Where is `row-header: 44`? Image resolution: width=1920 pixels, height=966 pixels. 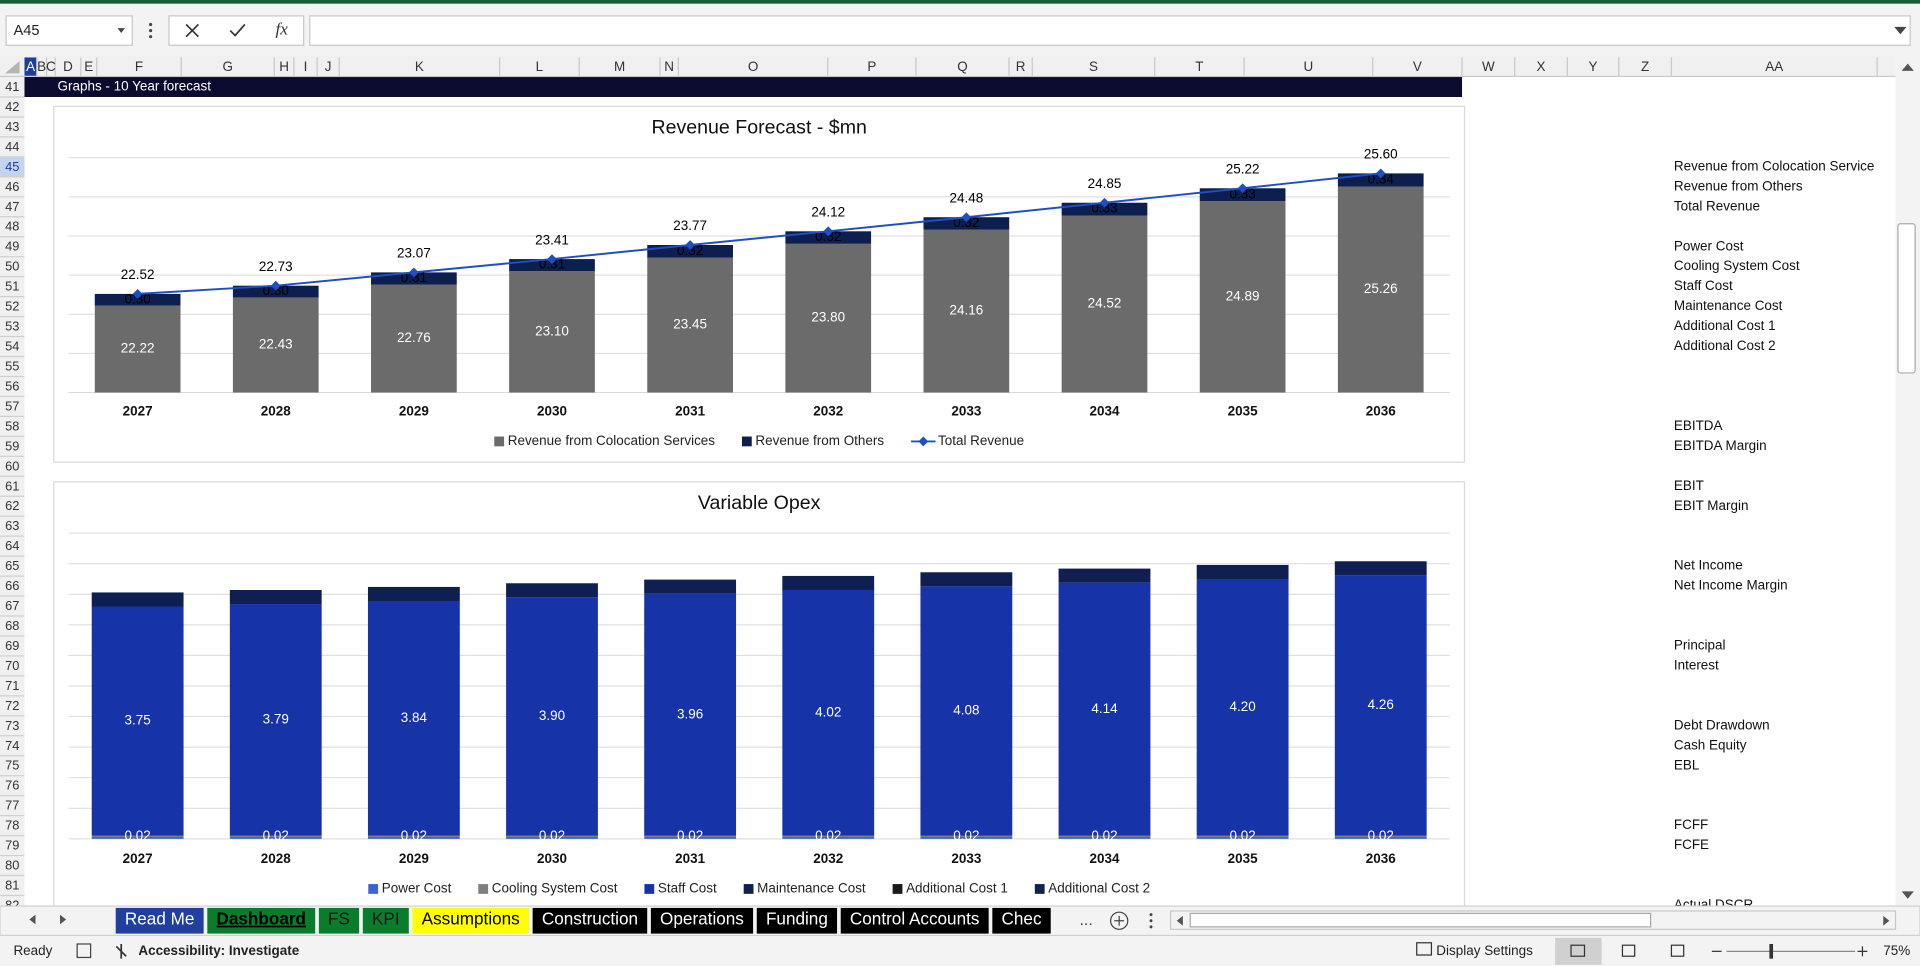
row-header: 44 is located at coordinates (12, 146).